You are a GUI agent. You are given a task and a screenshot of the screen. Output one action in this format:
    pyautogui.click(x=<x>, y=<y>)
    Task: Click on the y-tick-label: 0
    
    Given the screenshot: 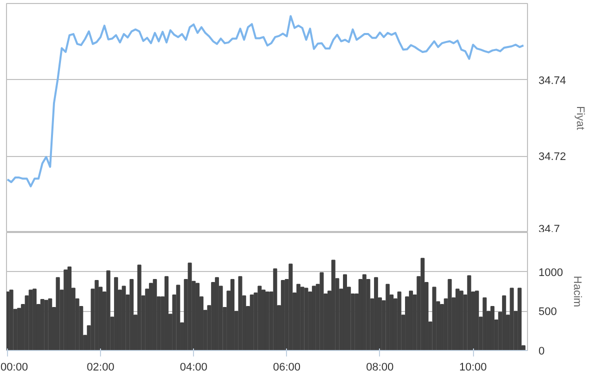 What is the action you would take?
    pyautogui.click(x=541, y=352)
    